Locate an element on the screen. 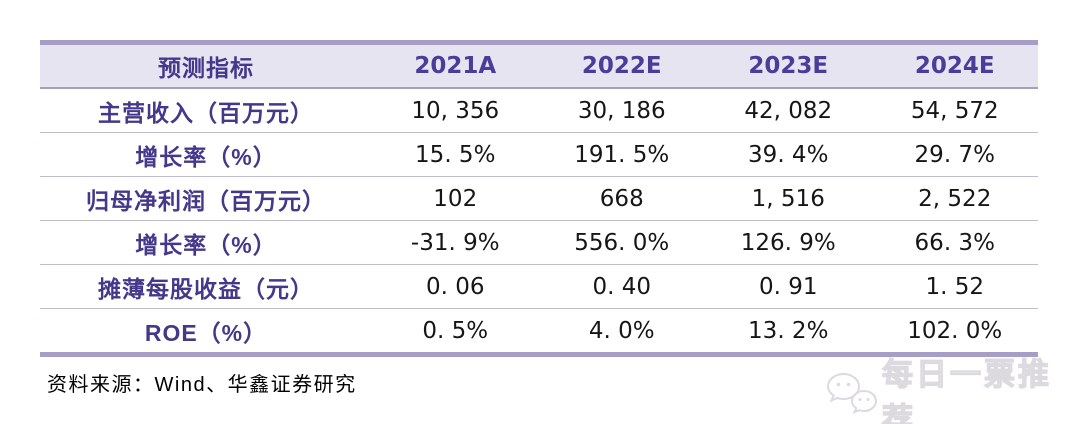 This screenshot has height=424, width=1080. cell-value: 2, 522 is located at coordinates (955, 198).